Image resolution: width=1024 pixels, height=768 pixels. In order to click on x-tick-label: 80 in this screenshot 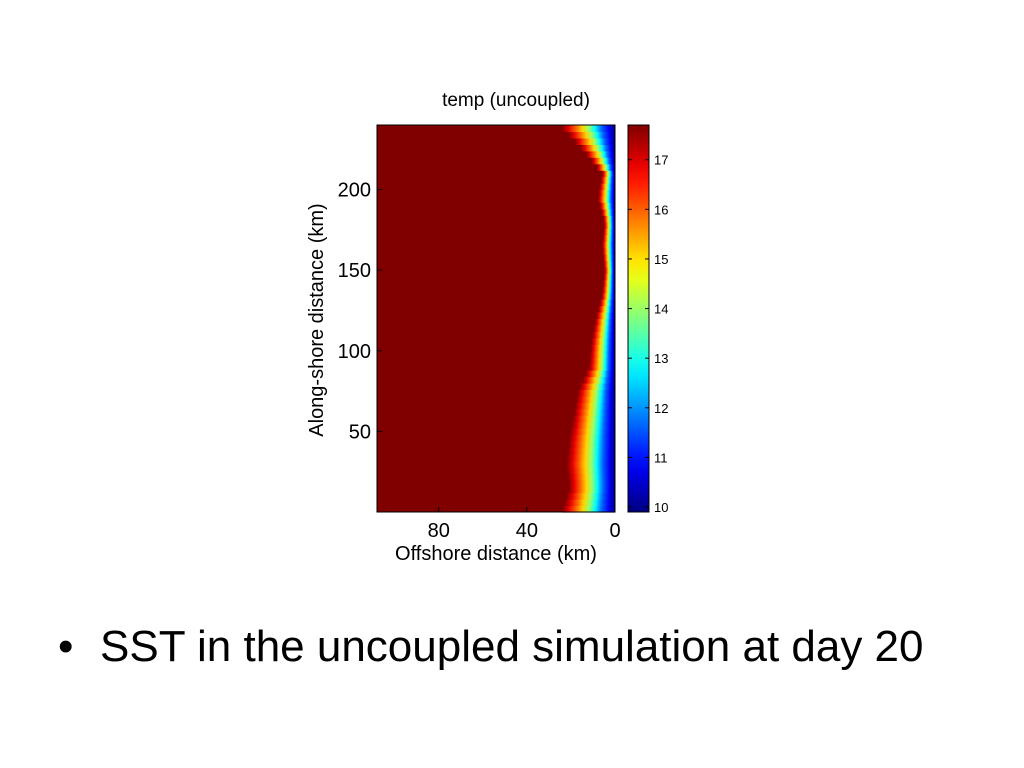, I will do `click(439, 531)`.